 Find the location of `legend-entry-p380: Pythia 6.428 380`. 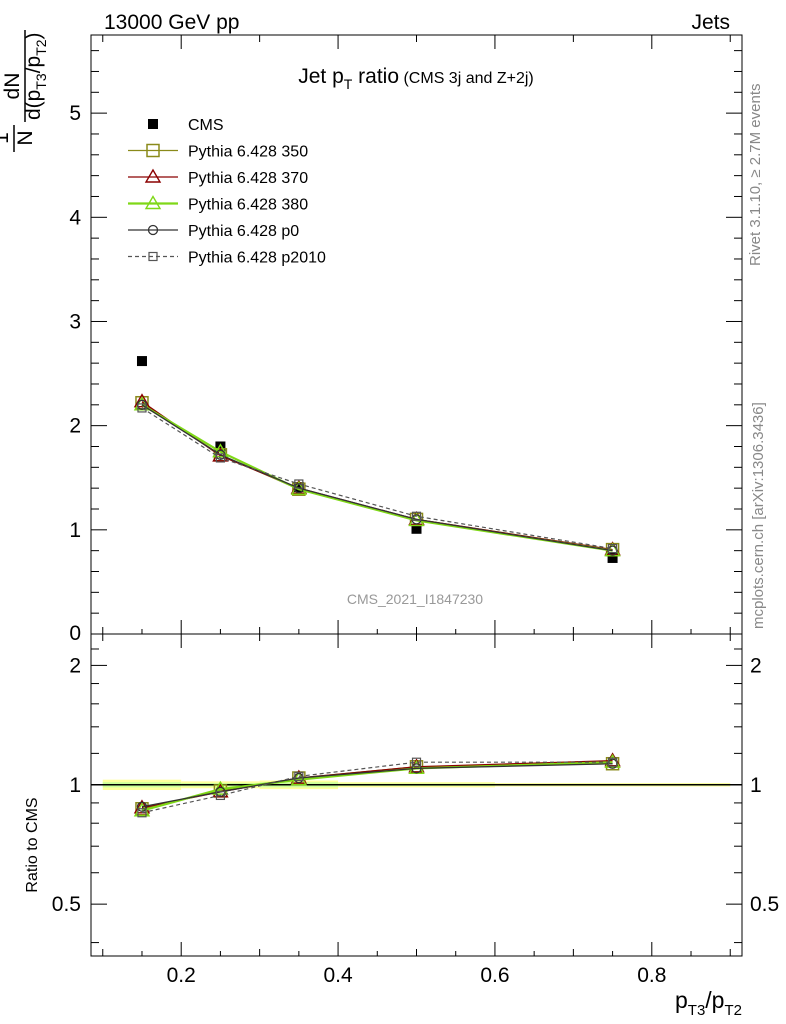

legend-entry-p380: Pythia 6.428 380 is located at coordinates (218, 204).